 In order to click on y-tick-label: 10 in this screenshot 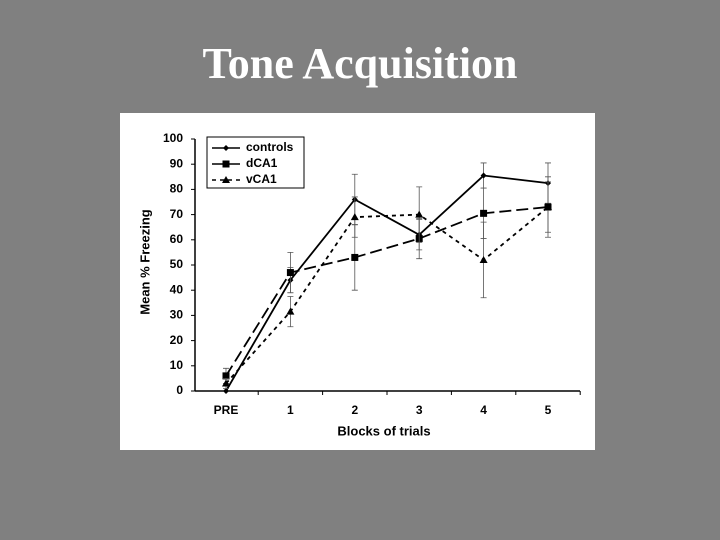, I will do `click(177, 365)`.